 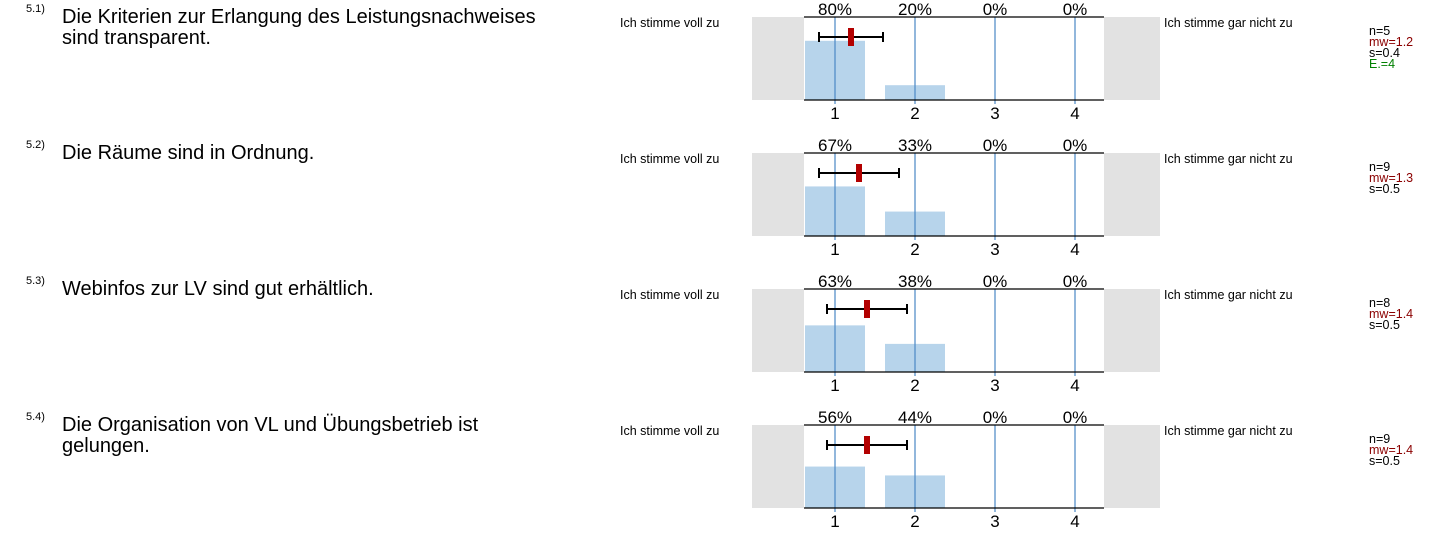 I want to click on percent-label: 67%, so click(x=835, y=145).